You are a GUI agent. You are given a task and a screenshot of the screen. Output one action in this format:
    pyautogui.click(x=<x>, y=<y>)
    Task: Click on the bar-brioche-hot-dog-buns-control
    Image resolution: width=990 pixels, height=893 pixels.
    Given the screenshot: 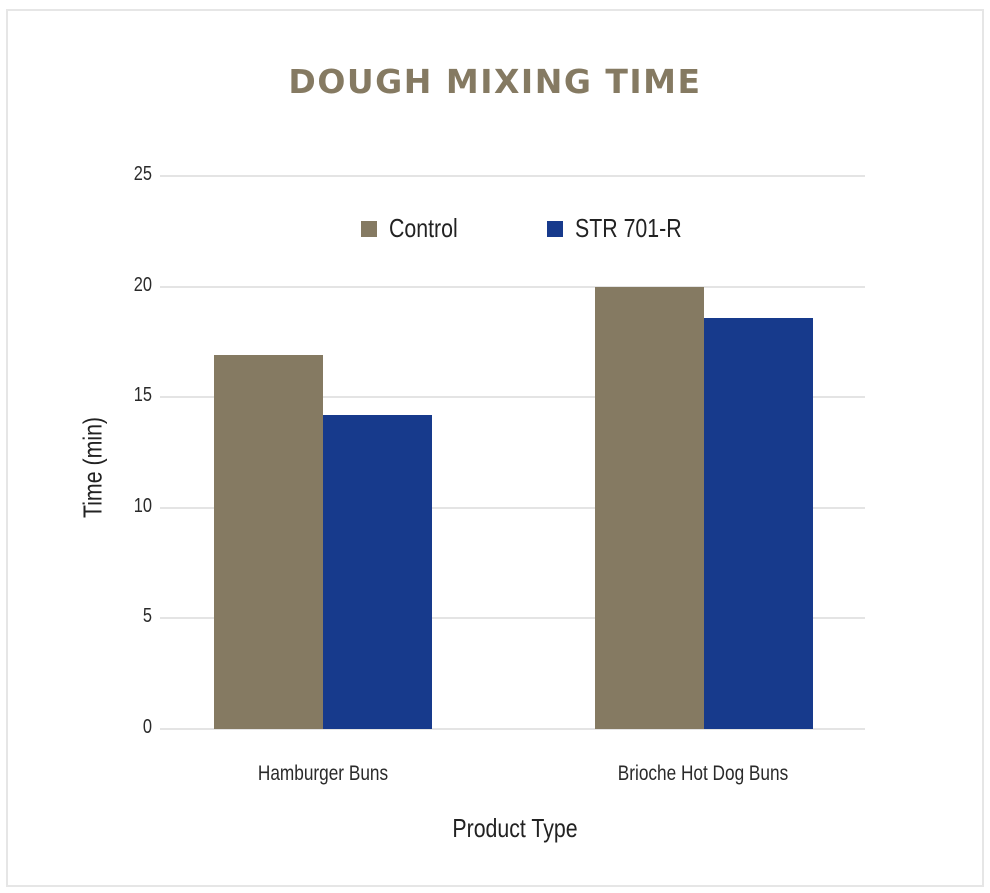 What is the action you would take?
    pyautogui.click(x=649, y=507)
    